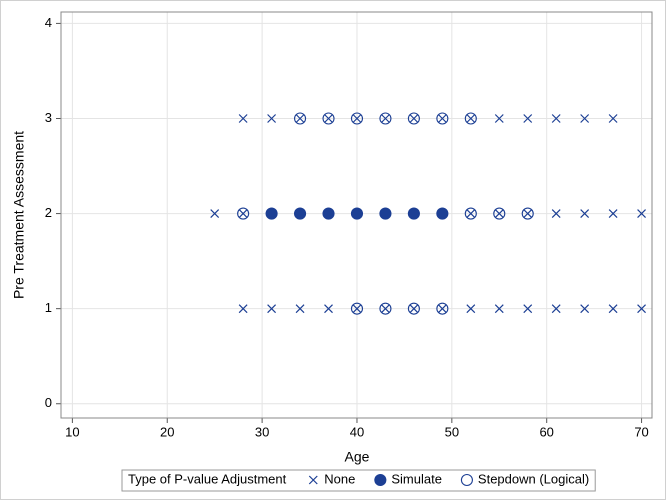  What do you see at coordinates (357, 457) in the screenshot?
I see `x-axis-label: Age` at bounding box center [357, 457].